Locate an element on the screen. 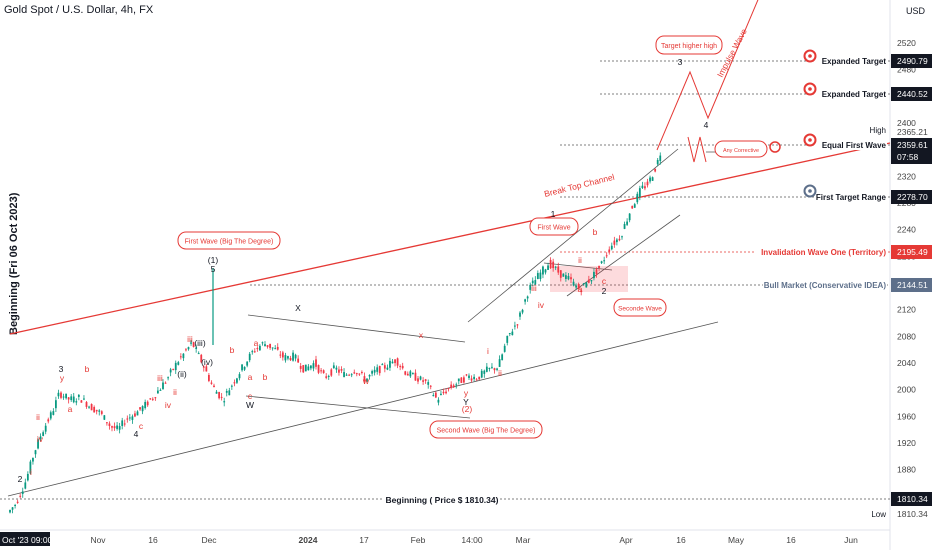 Image resolution: width=932 pixels, height=550 pixels. x-tick-label: 14:00 is located at coordinates (472, 540).